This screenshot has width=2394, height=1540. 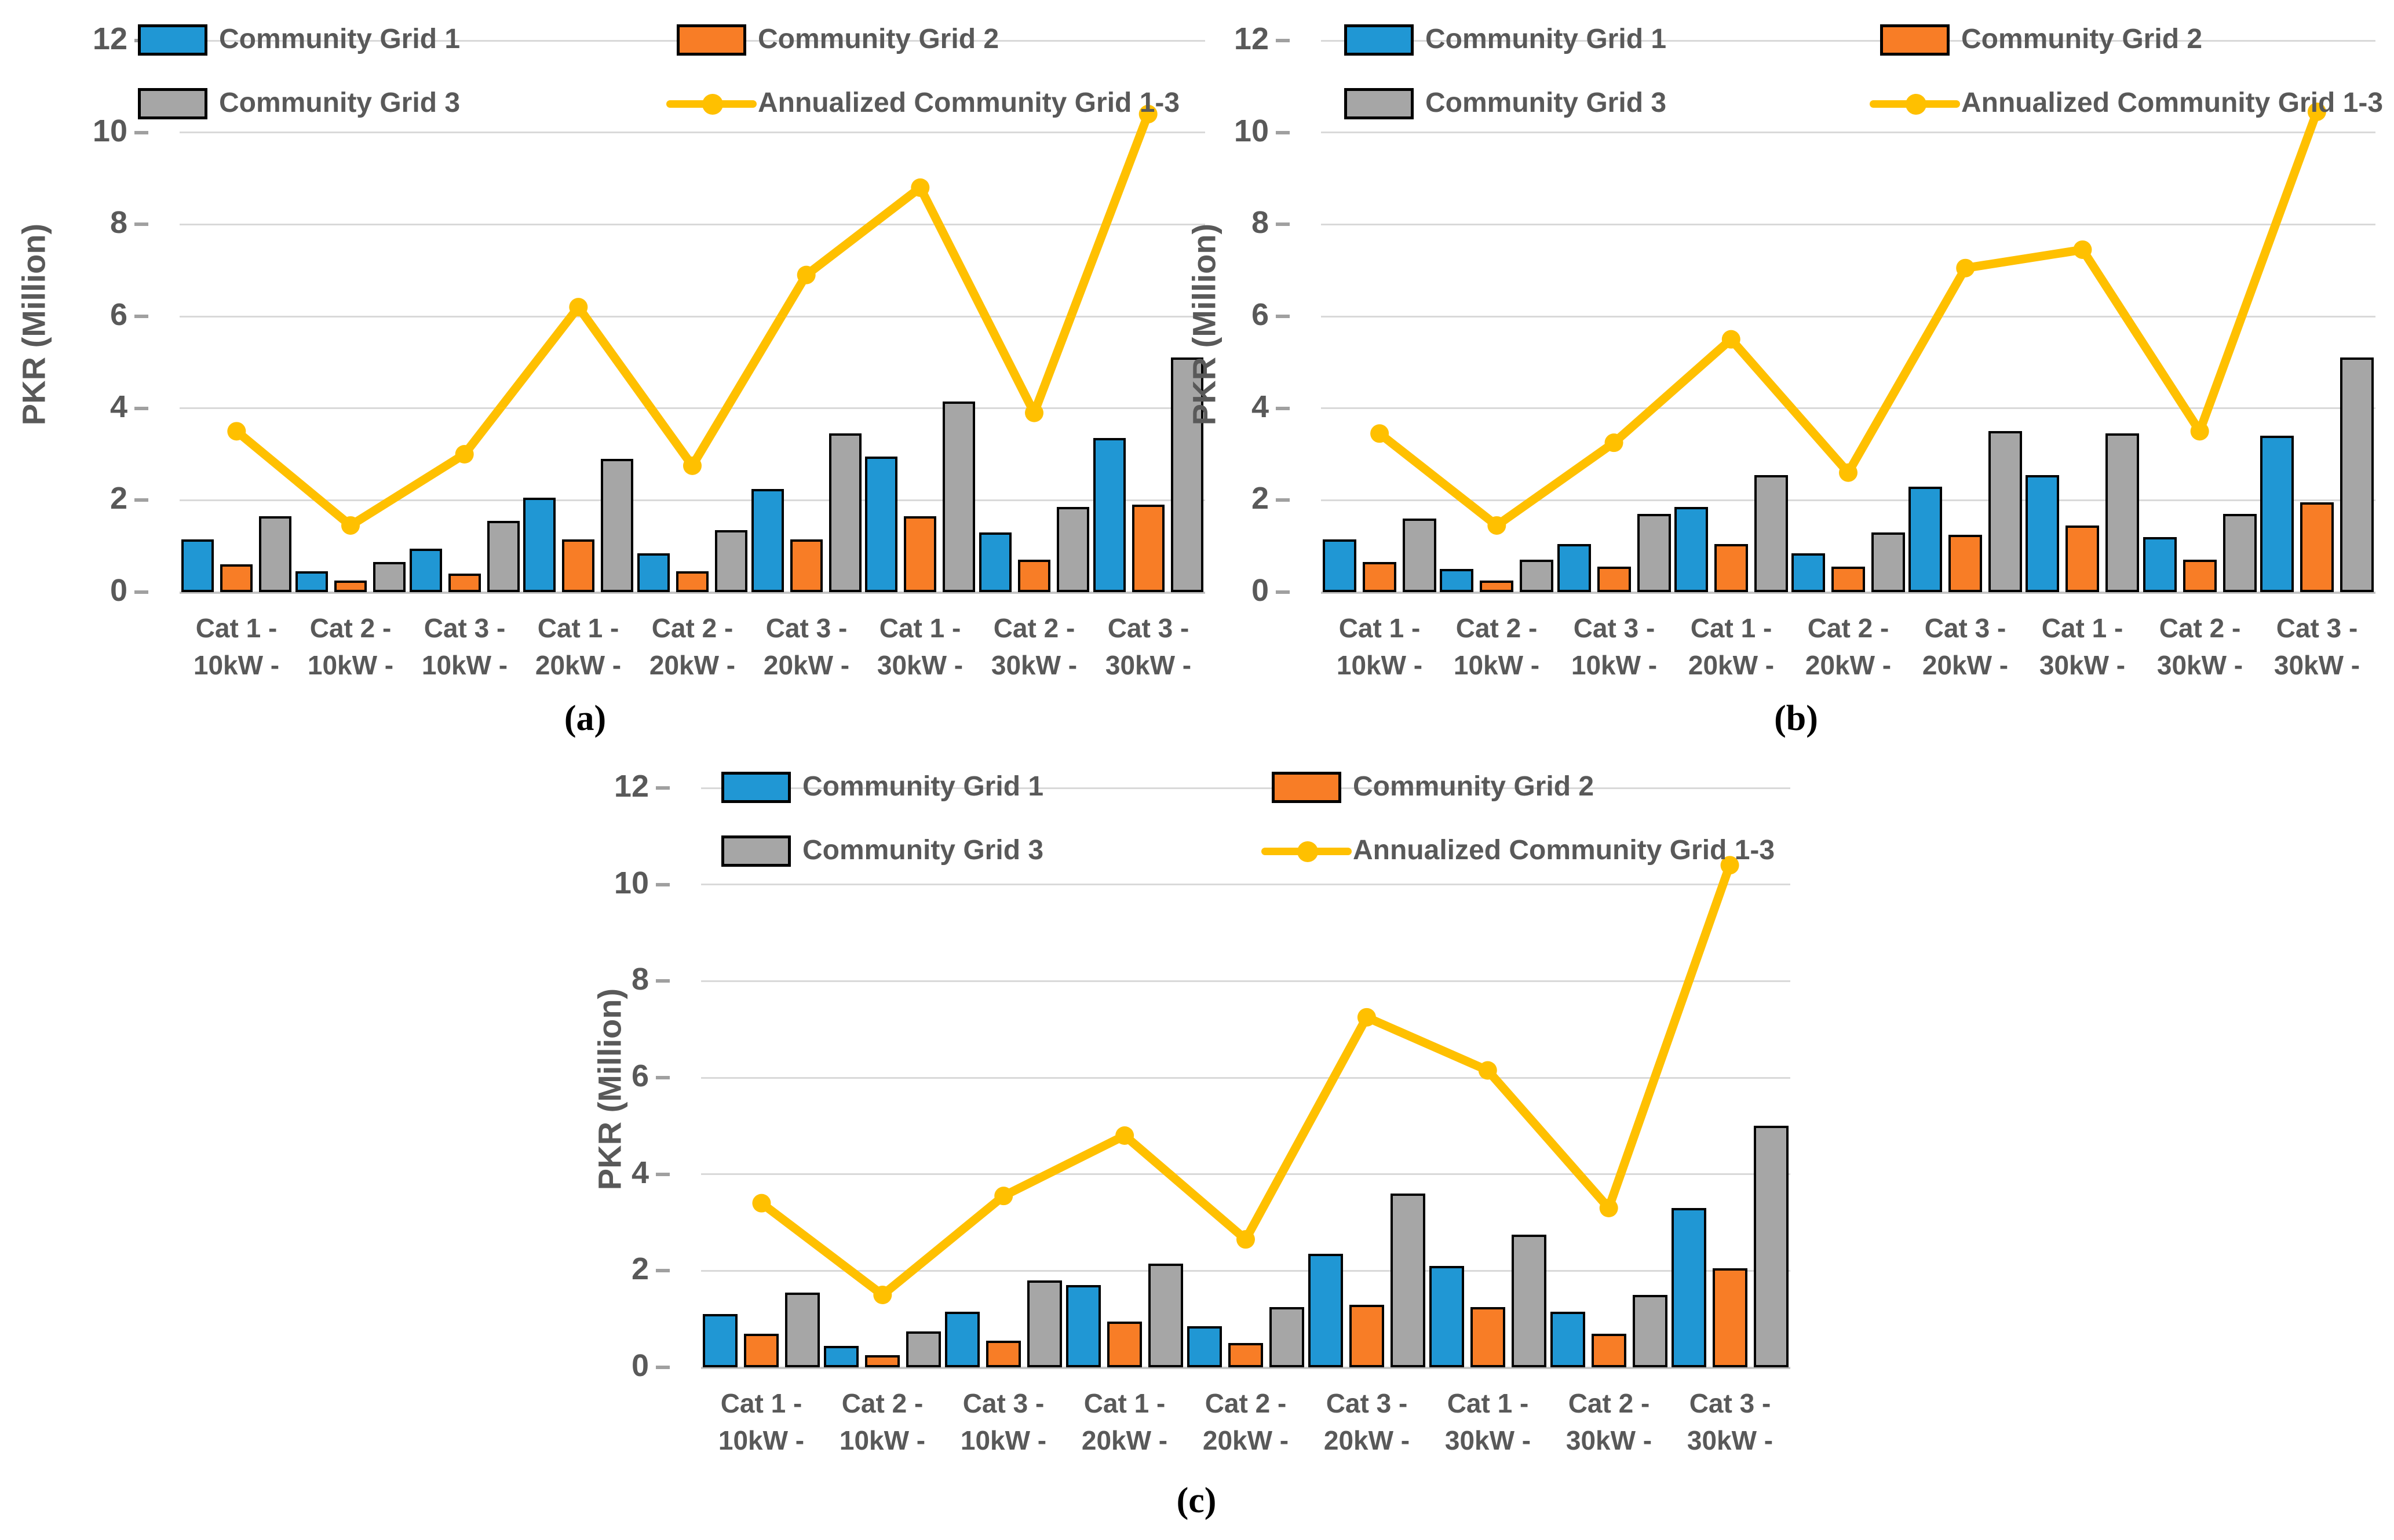 What do you see at coordinates (806, 565) in the screenshot?
I see `bar-grid2-cat3-20kw` at bounding box center [806, 565].